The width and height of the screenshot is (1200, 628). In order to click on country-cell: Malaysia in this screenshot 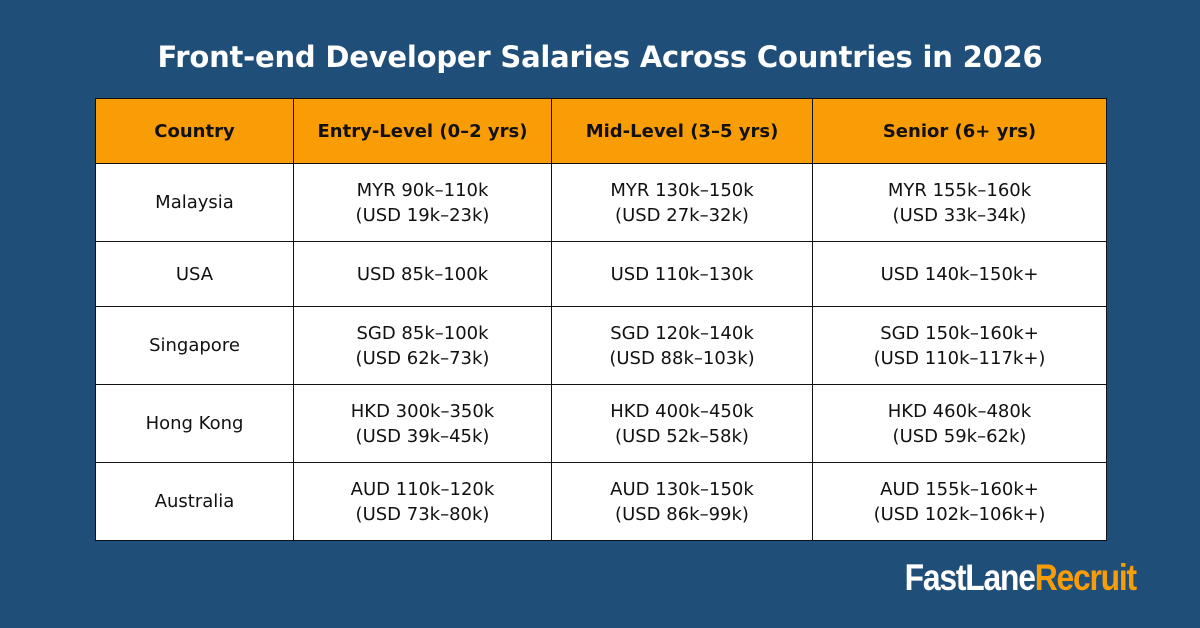, I will do `click(194, 202)`.